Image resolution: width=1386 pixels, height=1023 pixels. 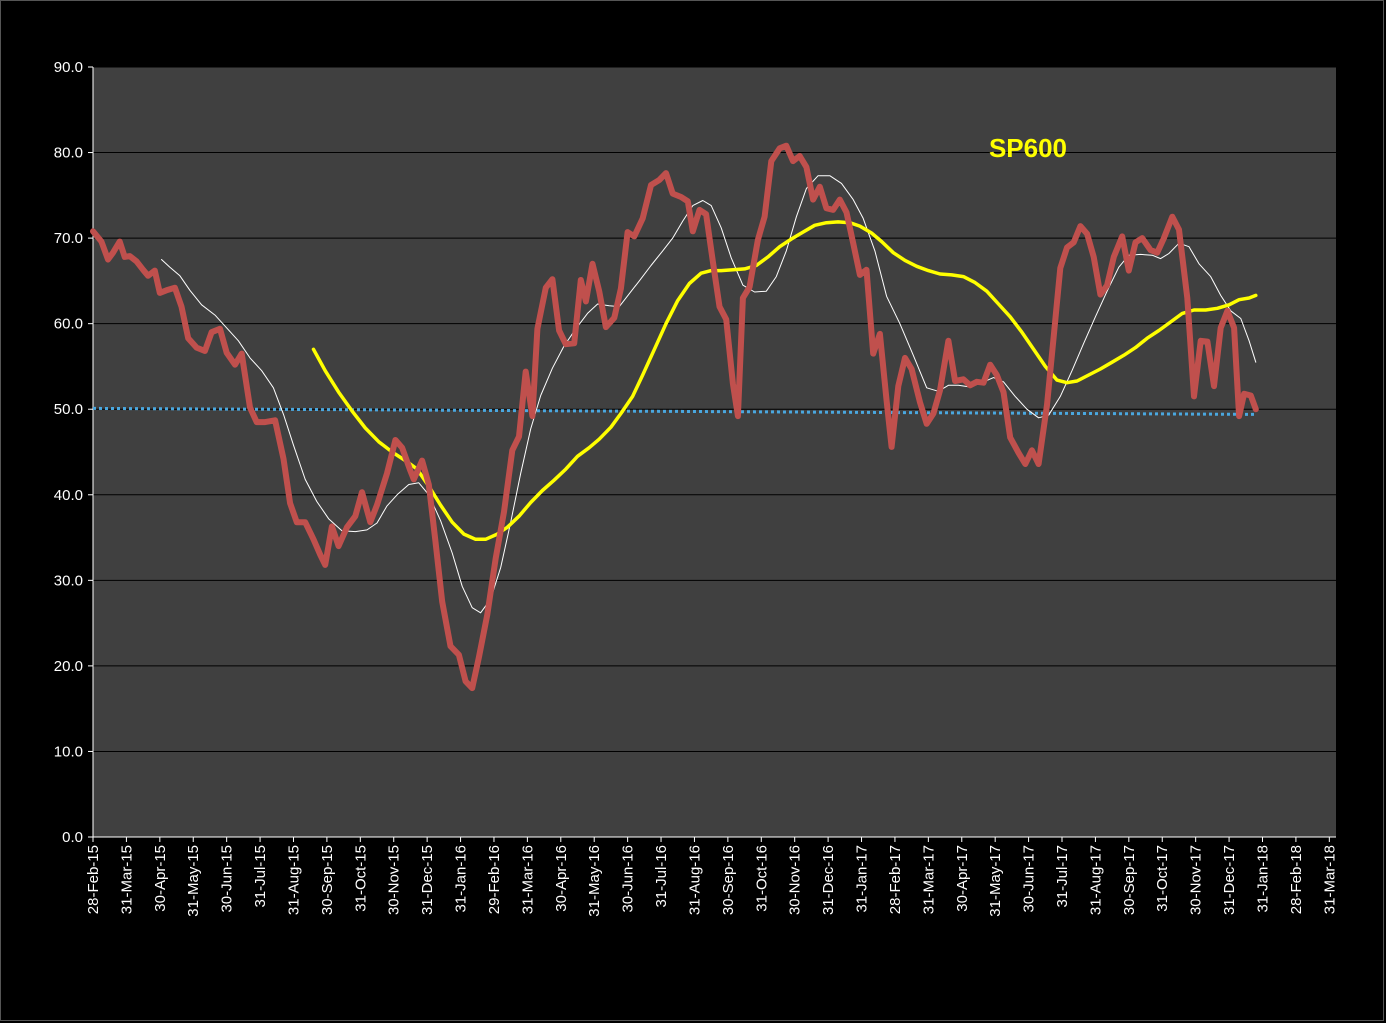 I want to click on x-tick-label: 31-Dec-15, so click(x=427, y=880).